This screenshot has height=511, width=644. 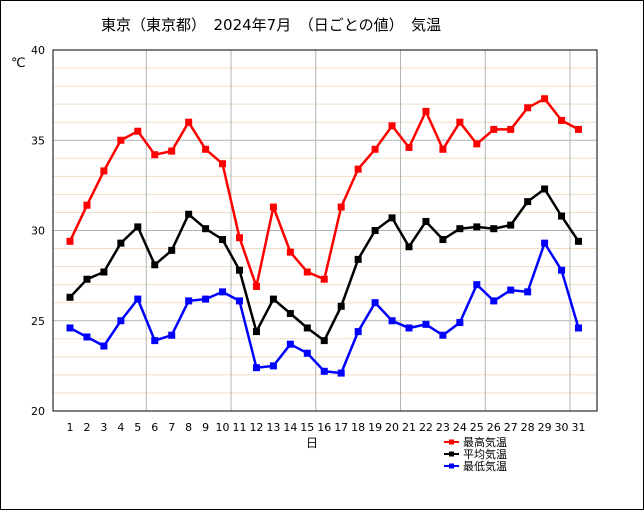 I want to click on x-tick-label: 7, so click(x=171, y=427).